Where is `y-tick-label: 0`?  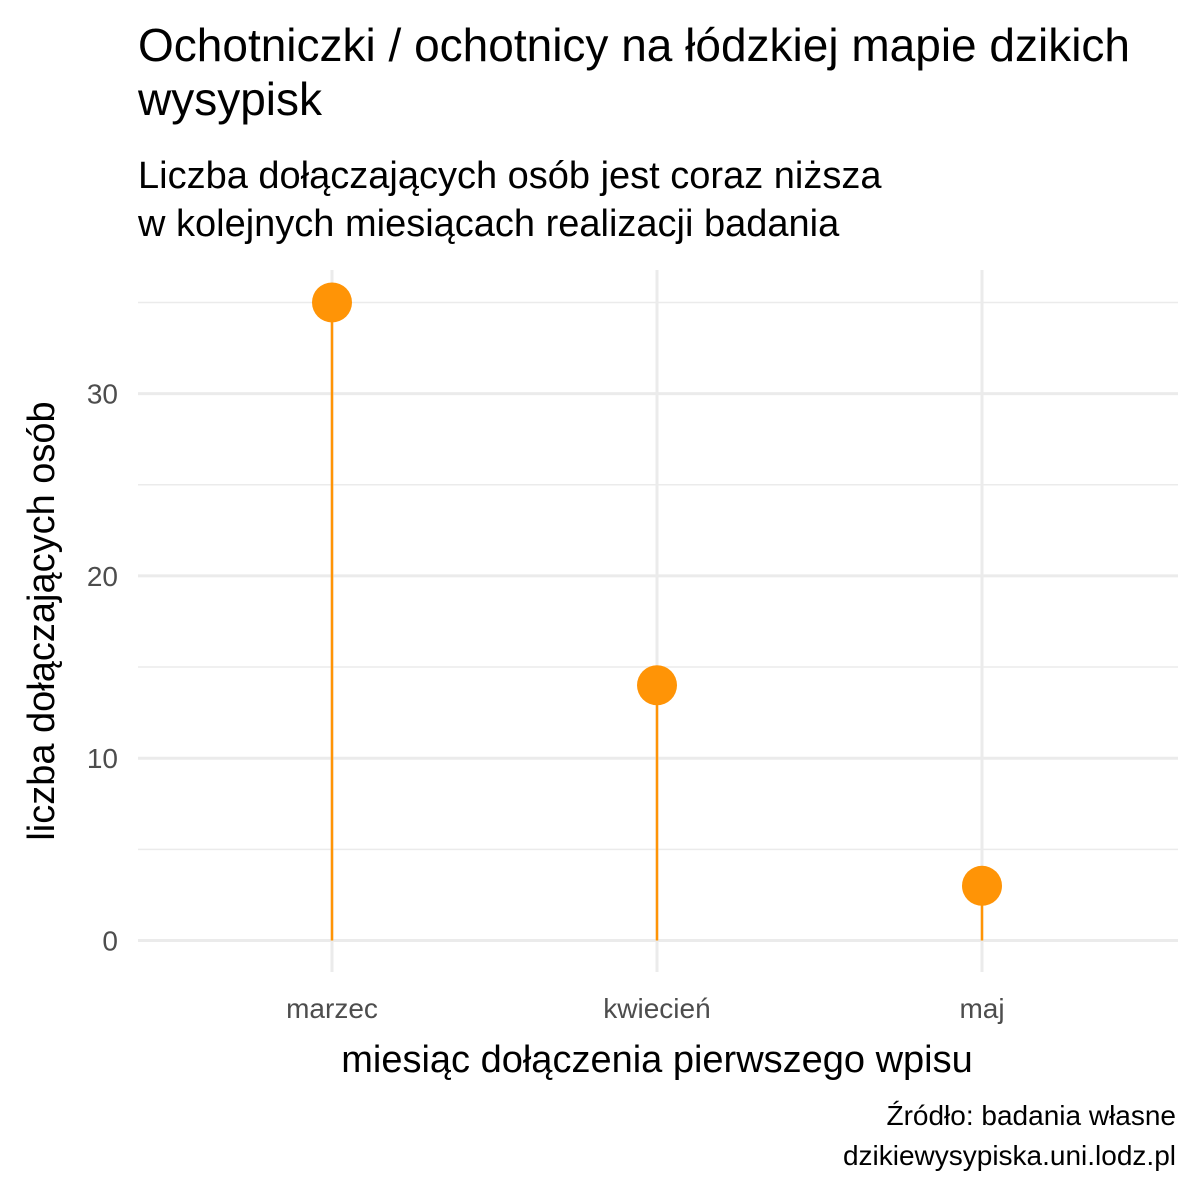
y-tick-label: 0 is located at coordinates (110, 941).